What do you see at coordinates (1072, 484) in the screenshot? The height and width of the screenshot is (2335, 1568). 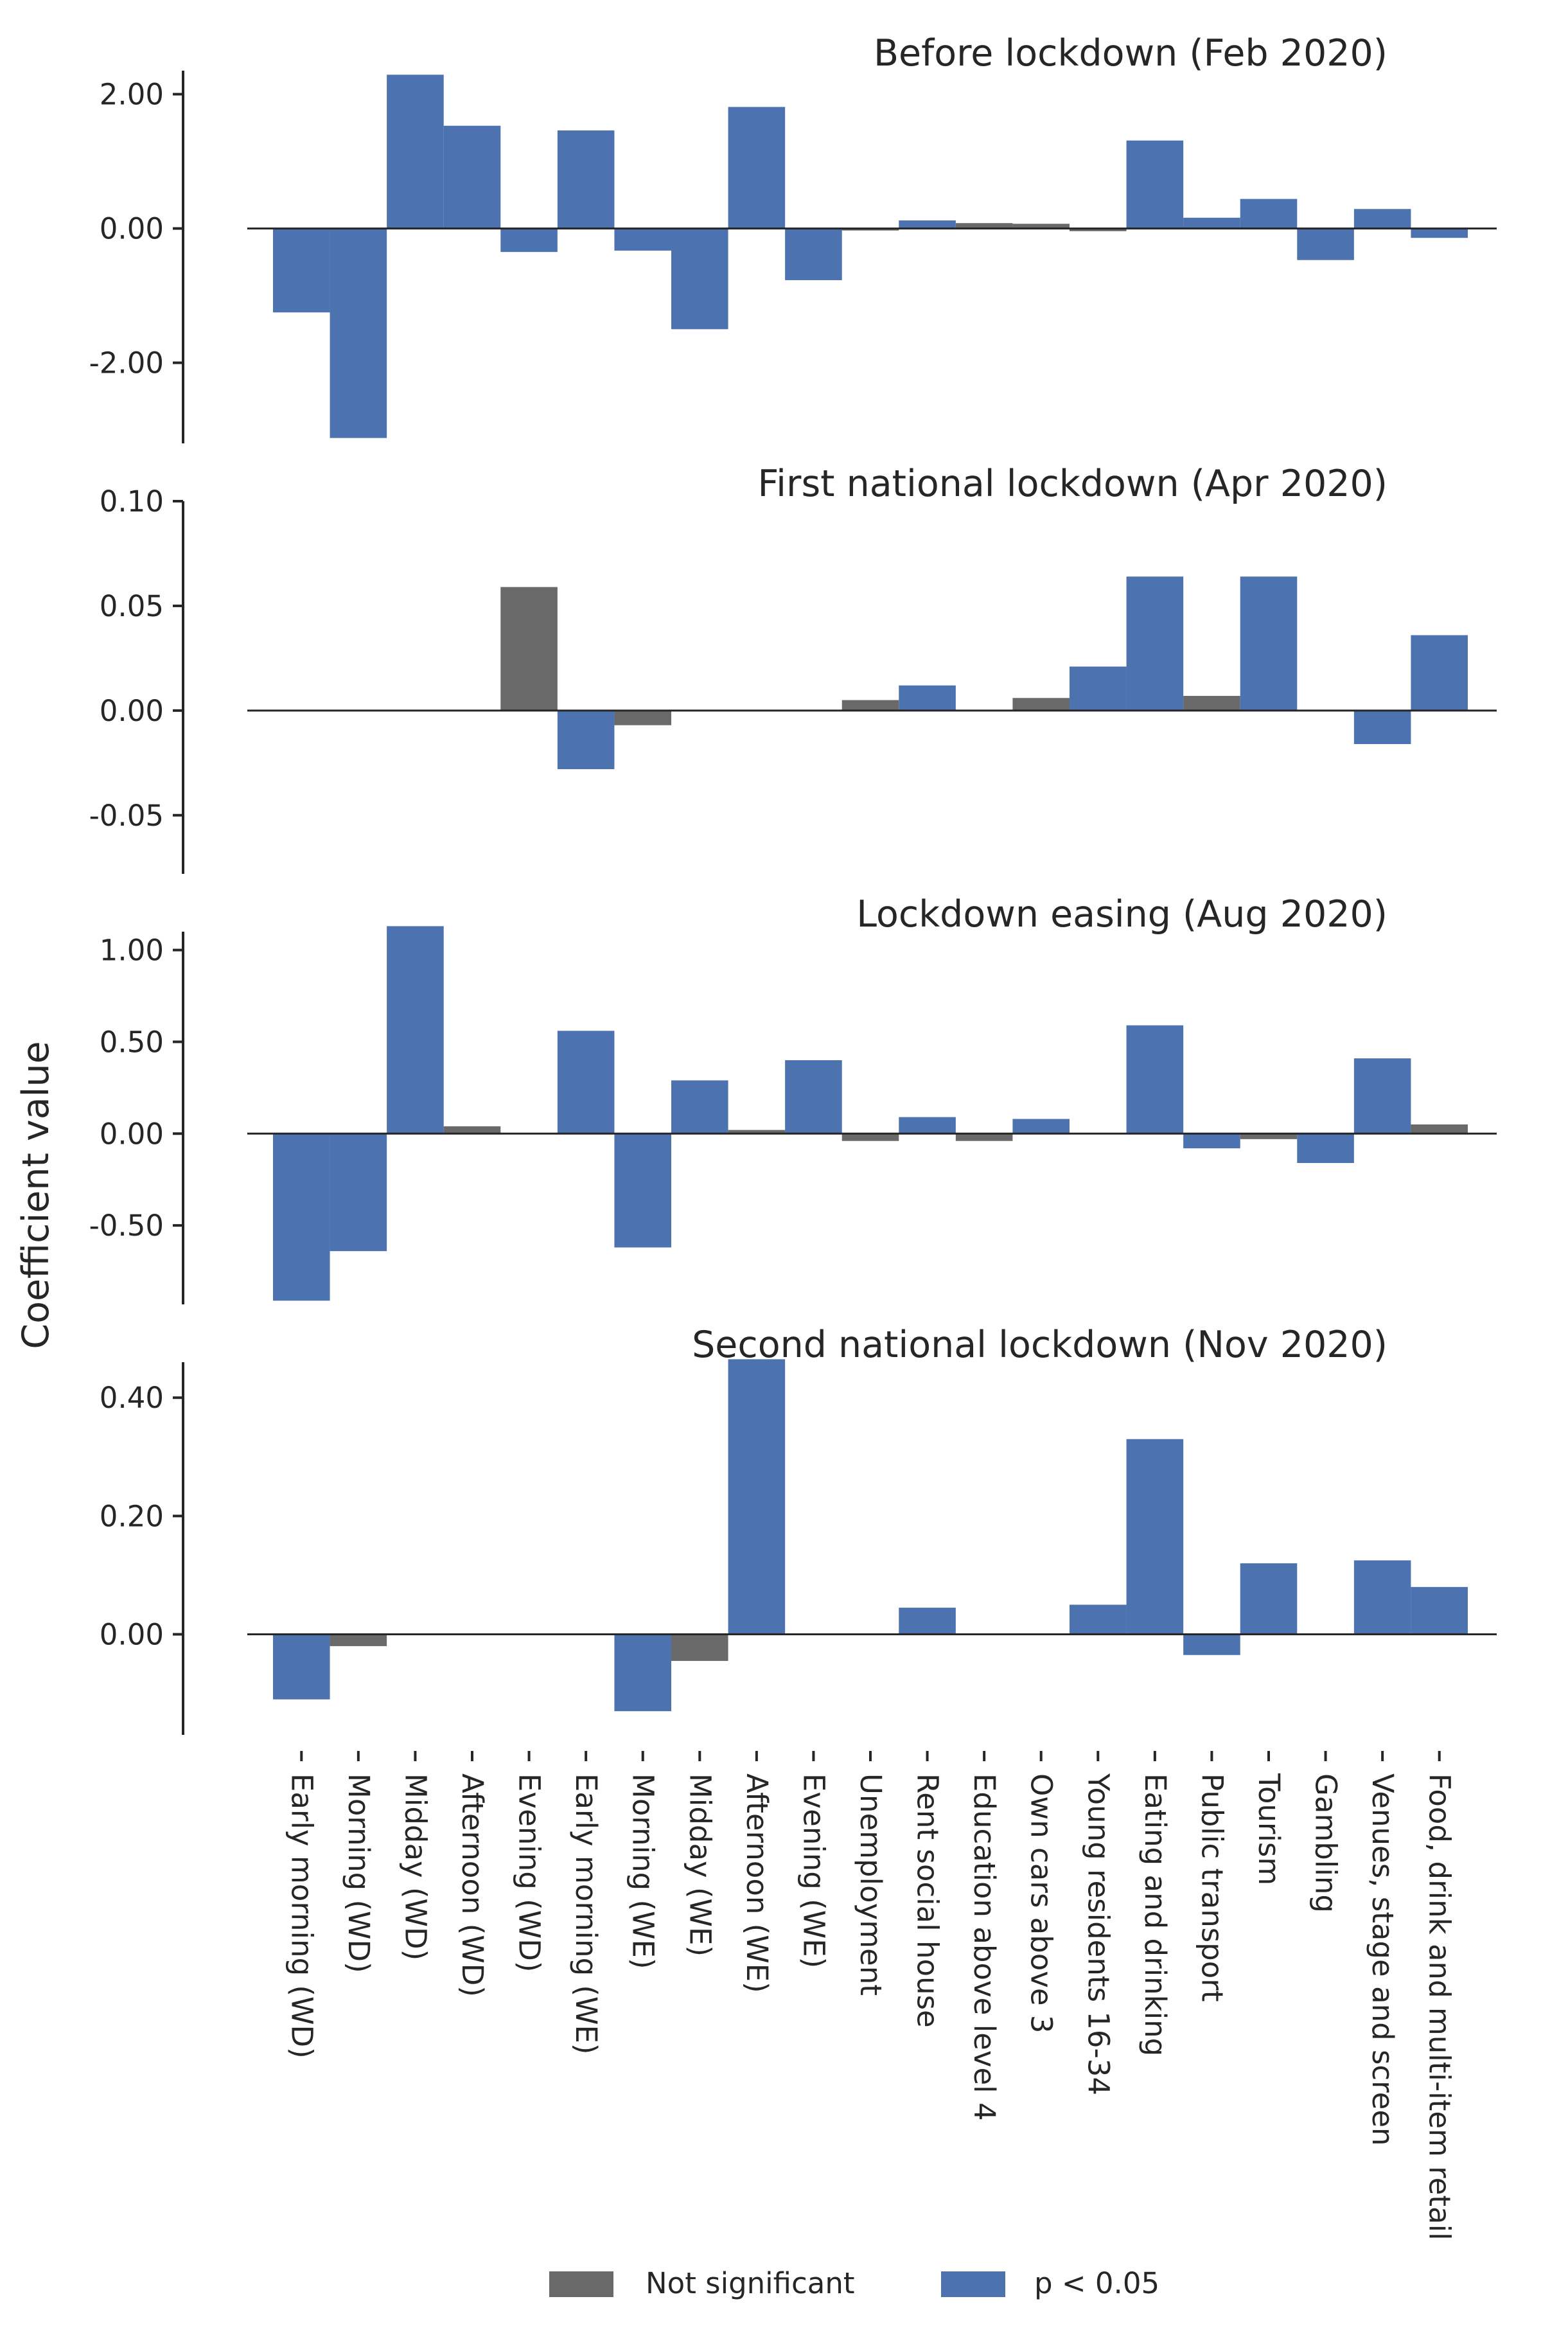 I see `panel-title: First national lockdown (Apr 2020)` at bounding box center [1072, 484].